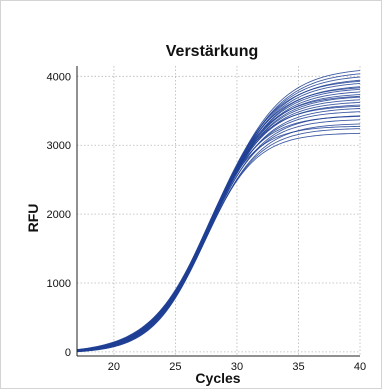 Image resolution: width=382 pixels, height=389 pixels. Describe the element at coordinates (360, 367) in the screenshot. I see `x-tick-label: 40` at that location.